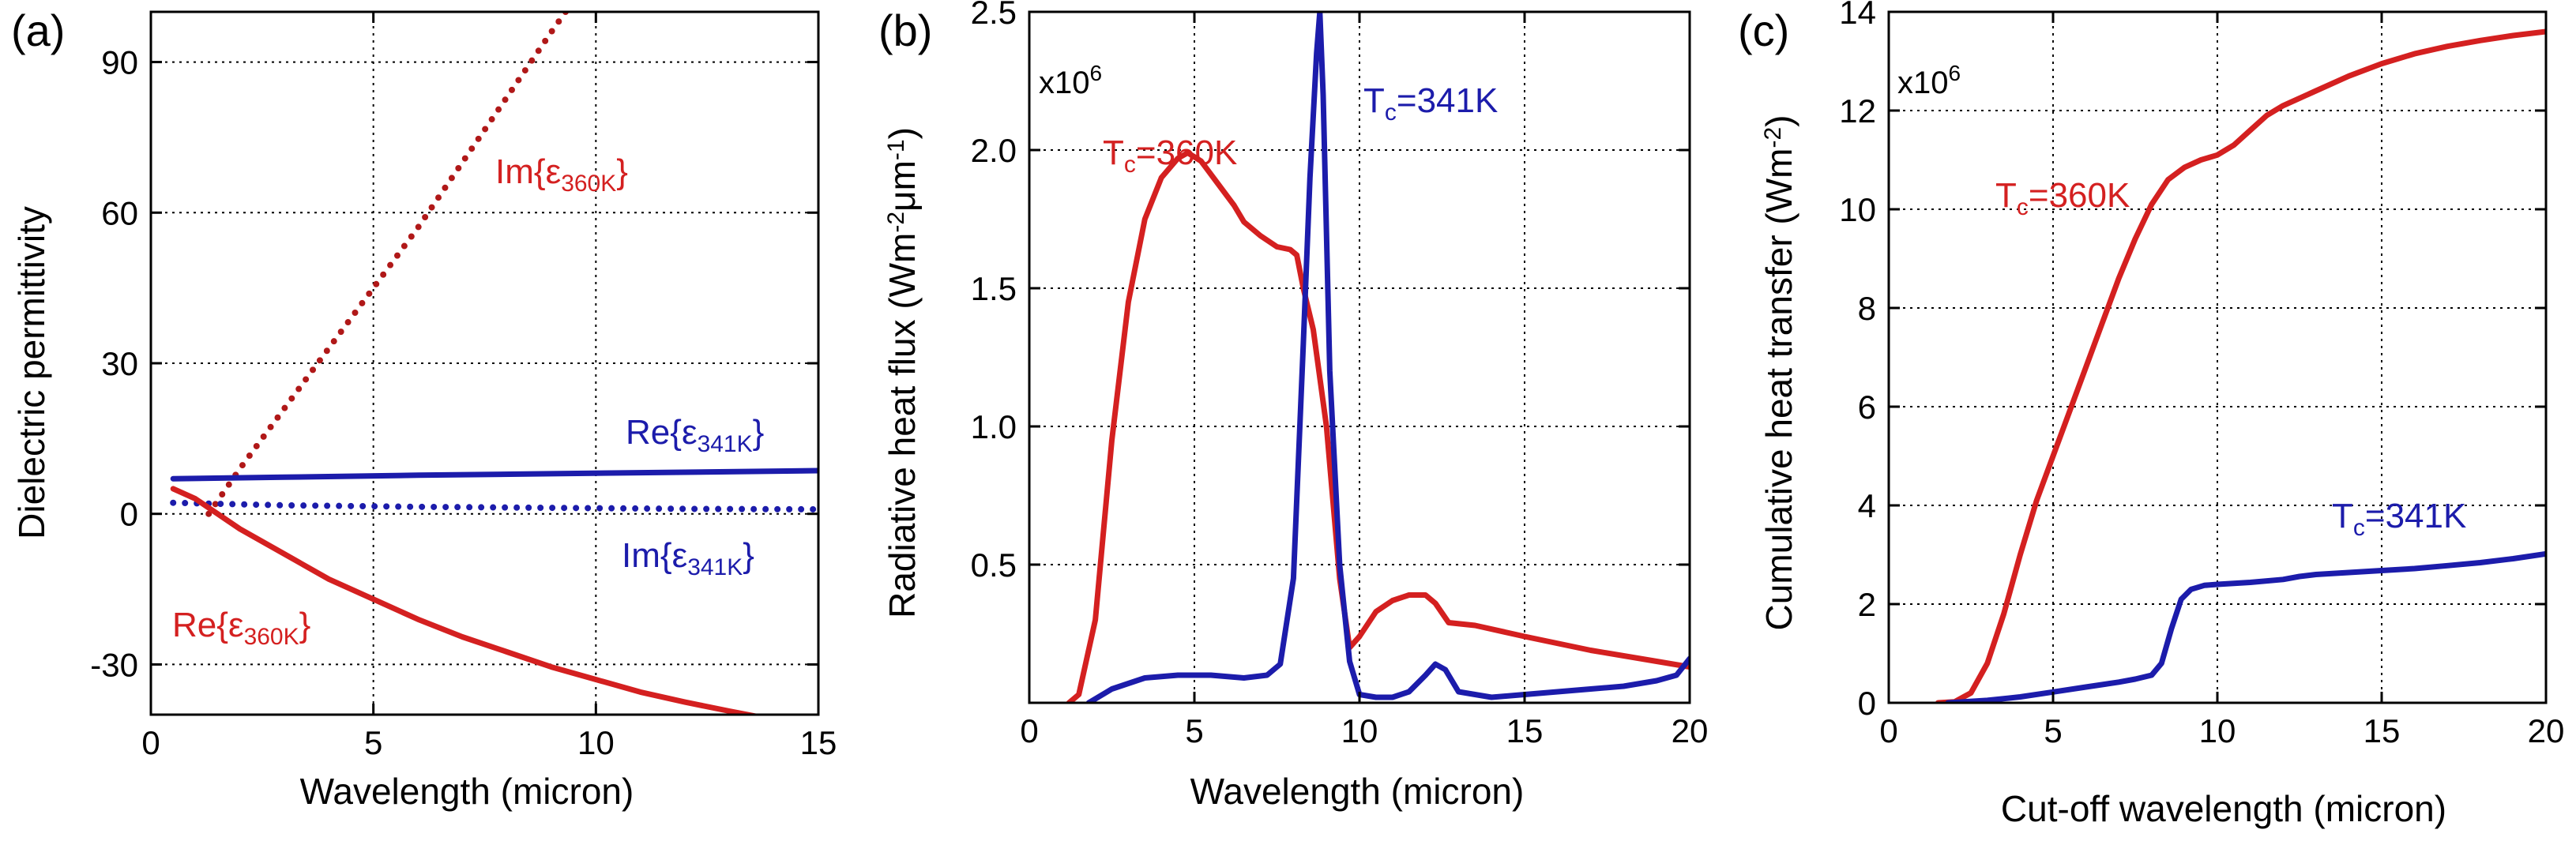 The image size is (2576, 841). What do you see at coordinates (1070, 80) in the screenshot?
I see `scale-label-b: x106` at bounding box center [1070, 80].